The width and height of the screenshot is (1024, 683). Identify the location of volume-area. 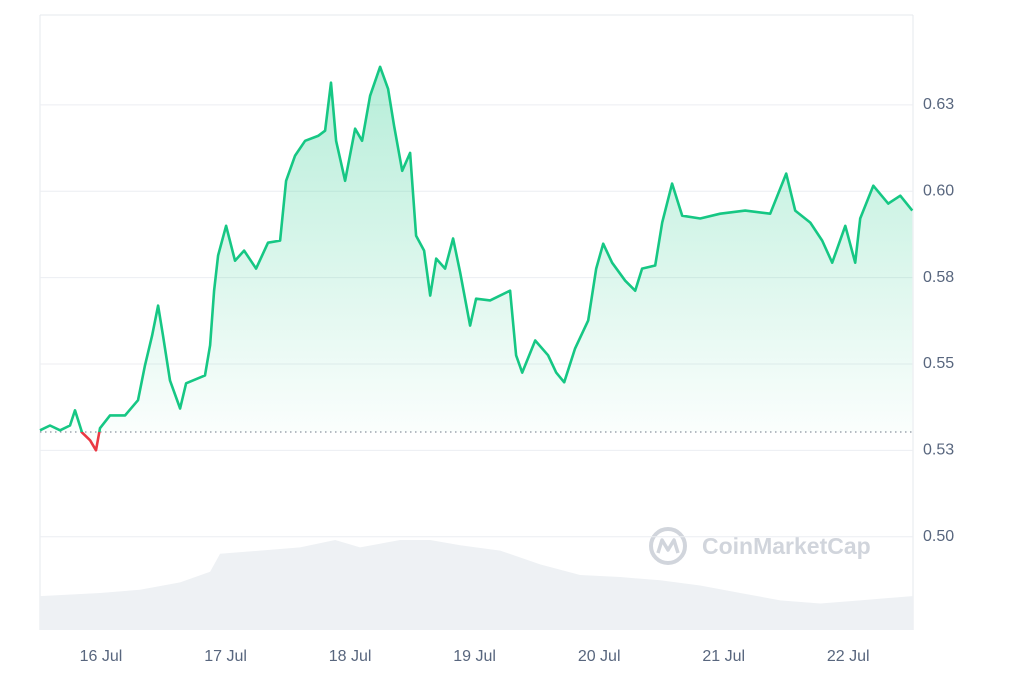
(476, 585).